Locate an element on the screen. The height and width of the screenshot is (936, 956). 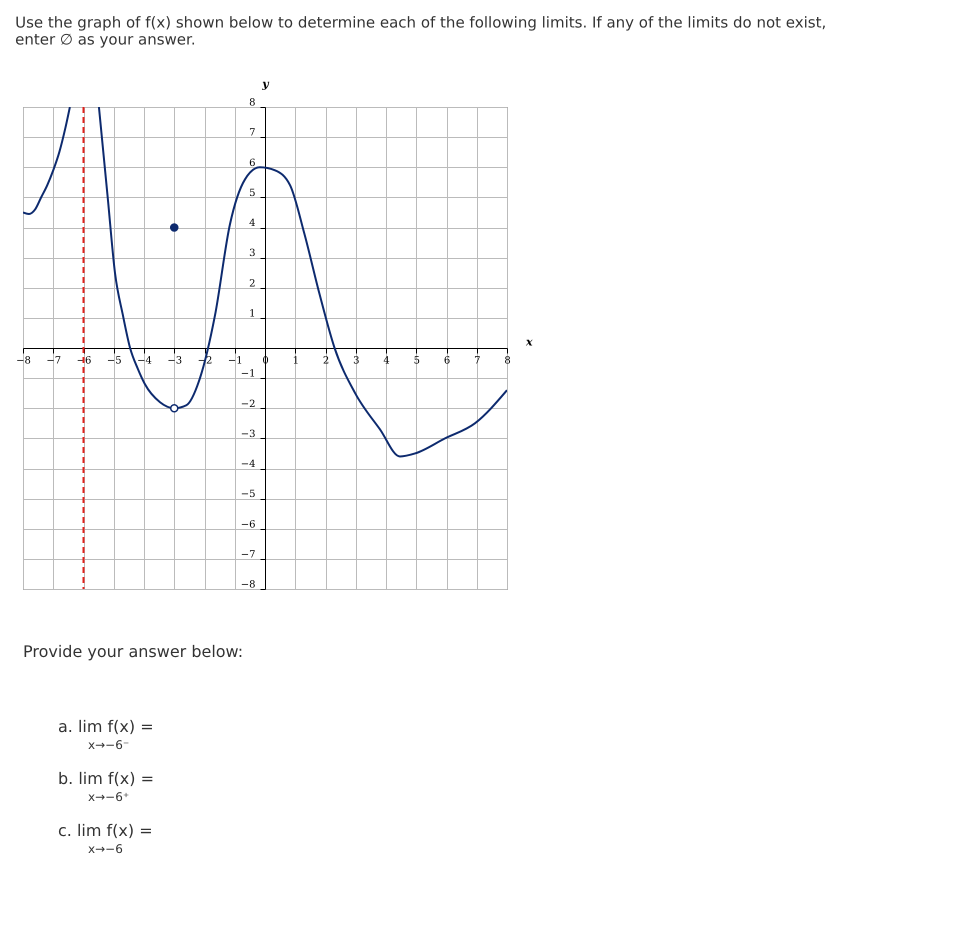
y-tick-label: 1 is located at coordinates (252, 314).